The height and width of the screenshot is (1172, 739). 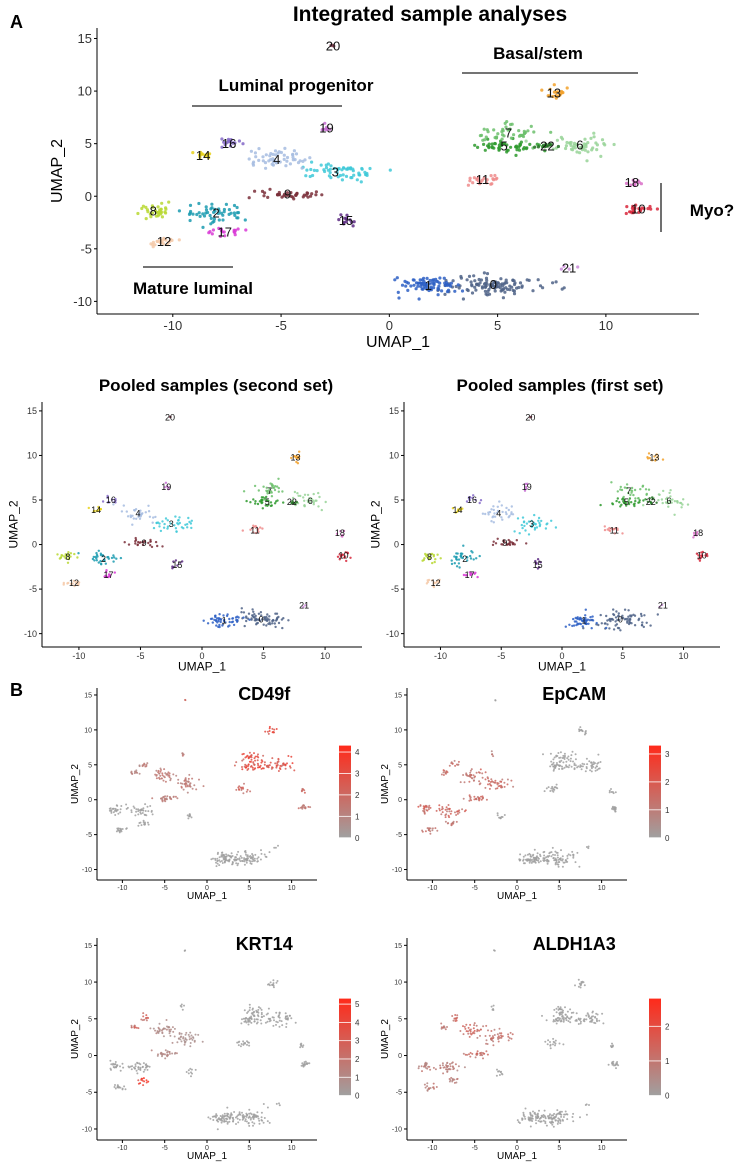 I want to click on y-tick-label: 5, so click(x=90, y=1019).